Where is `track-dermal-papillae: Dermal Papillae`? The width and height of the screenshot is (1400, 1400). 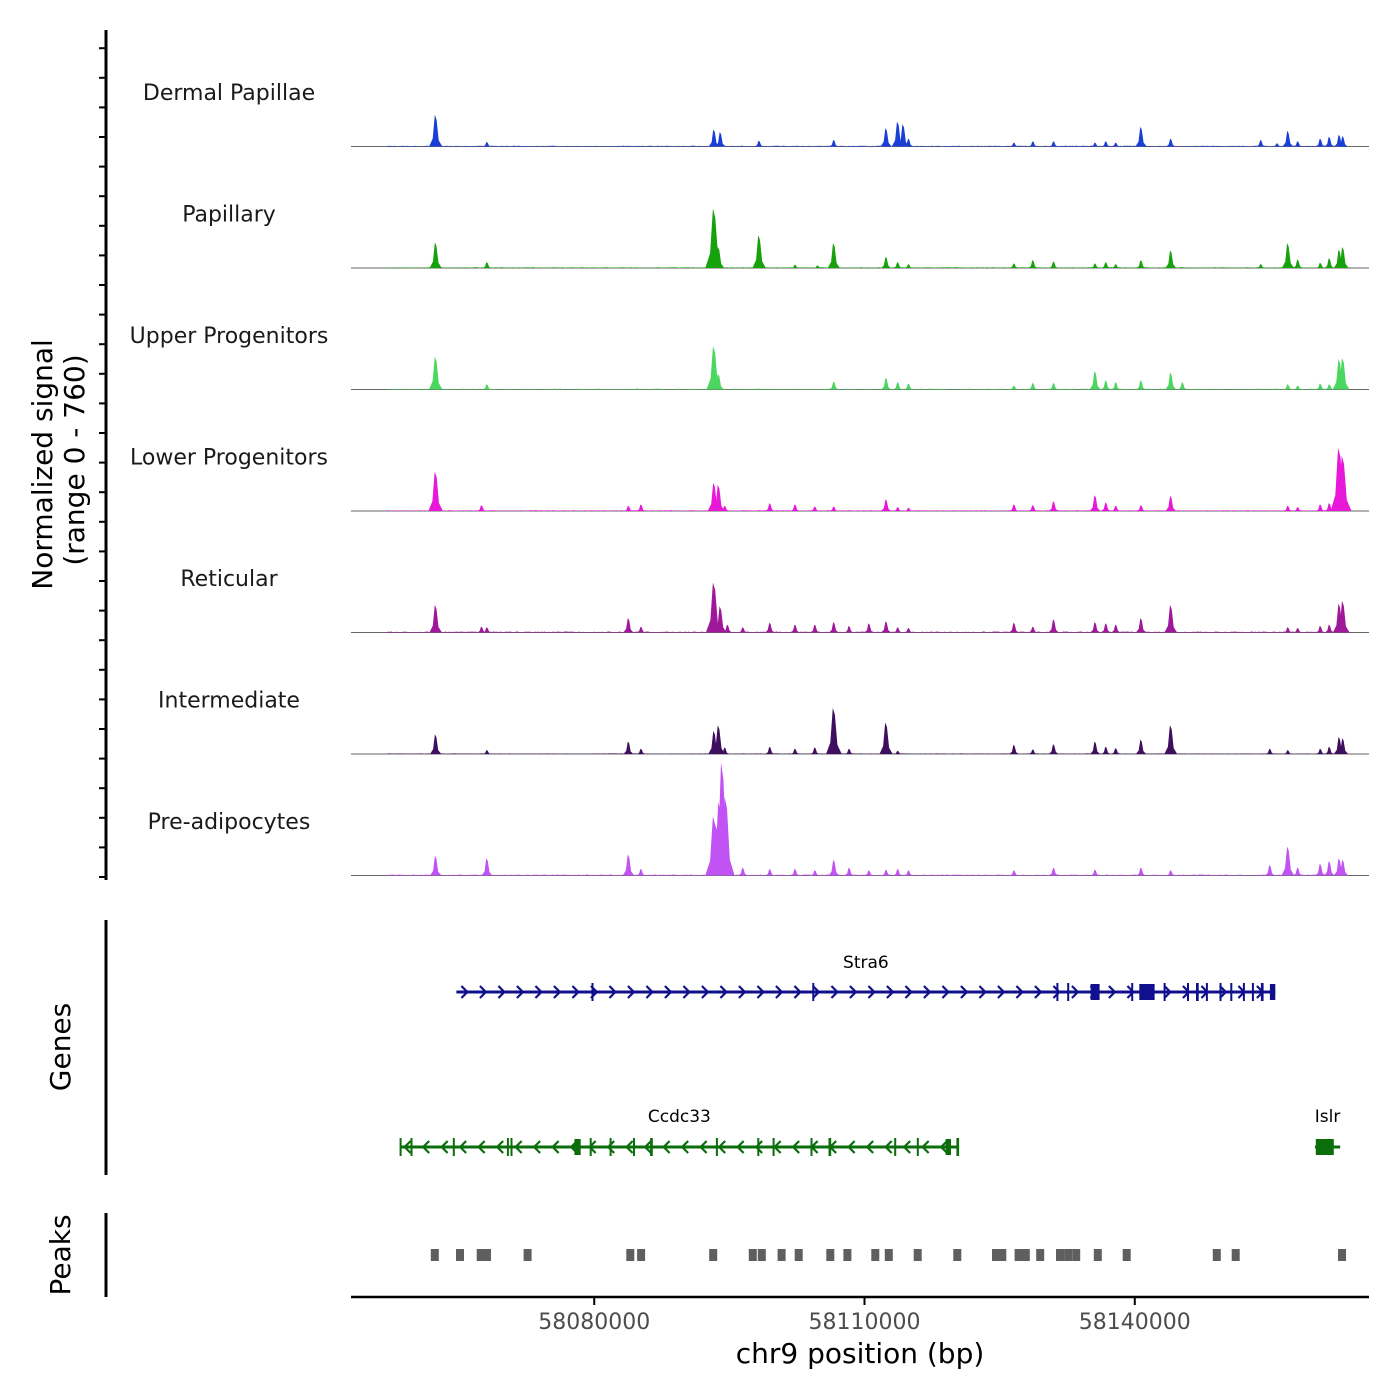
track-dermal-papillae: Dermal Papillae is located at coordinates (756, 114).